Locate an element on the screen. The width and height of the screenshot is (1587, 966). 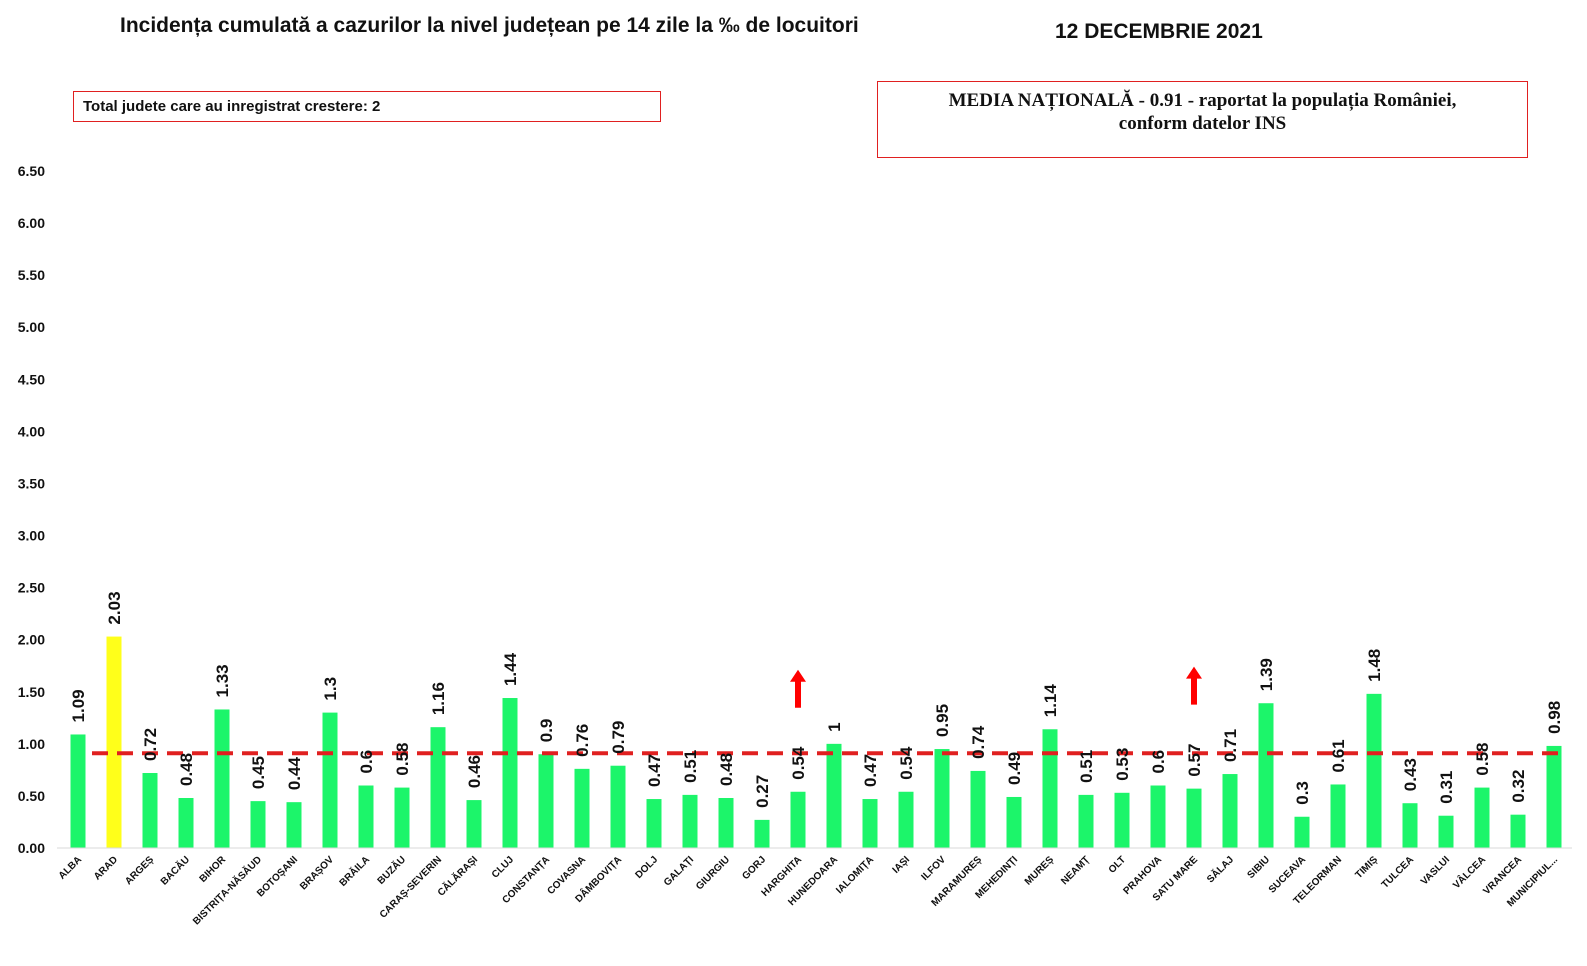
national-average-line2: conform datelor INS is located at coordinates (1202, 123).